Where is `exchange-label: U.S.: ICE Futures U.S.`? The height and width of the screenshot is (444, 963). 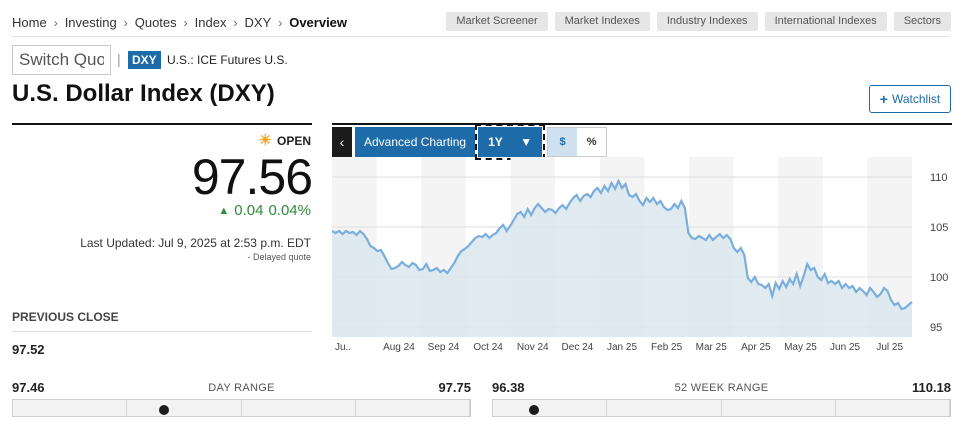
exchange-label: U.S.: ICE Futures U.S. is located at coordinates (227, 60).